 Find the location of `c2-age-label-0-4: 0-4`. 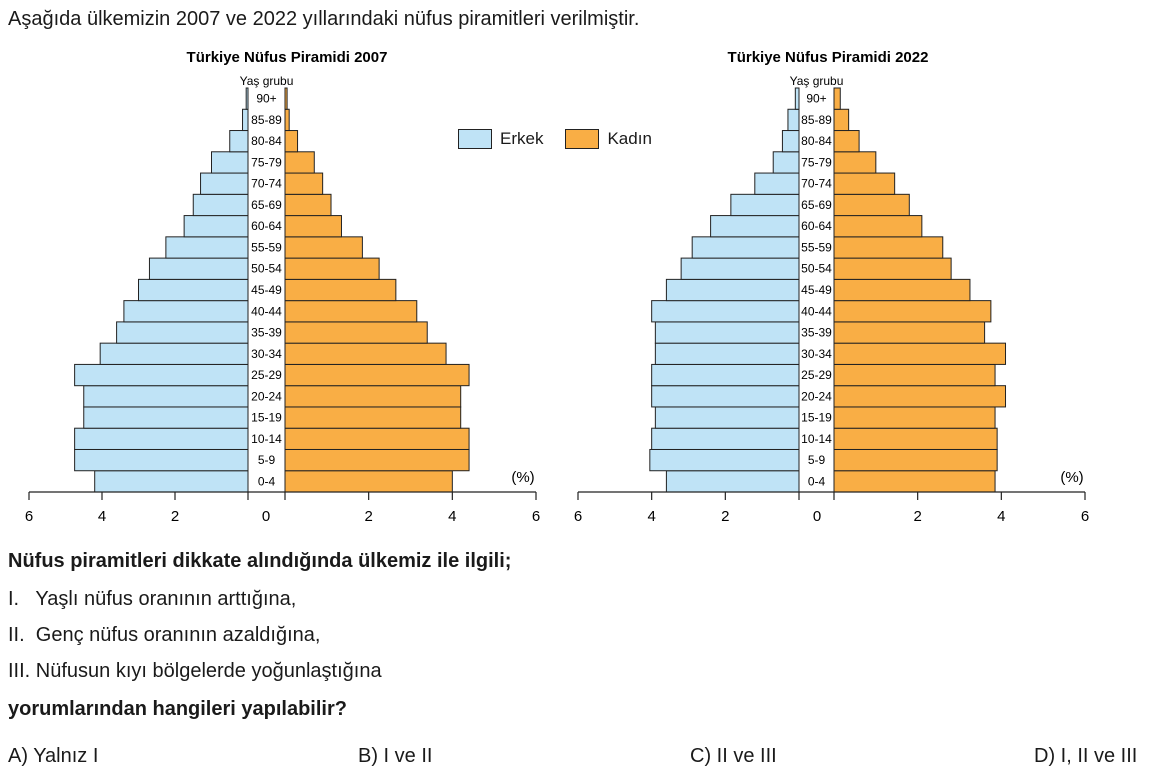

c2-age-label-0-4: 0-4 is located at coordinates (817, 481).